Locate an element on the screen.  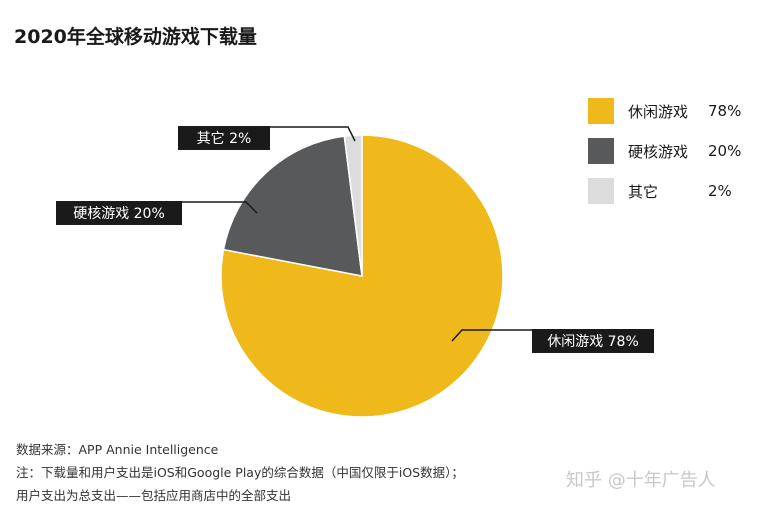
data-label-casual: 休闲游戏 78% is located at coordinates (593, 342).